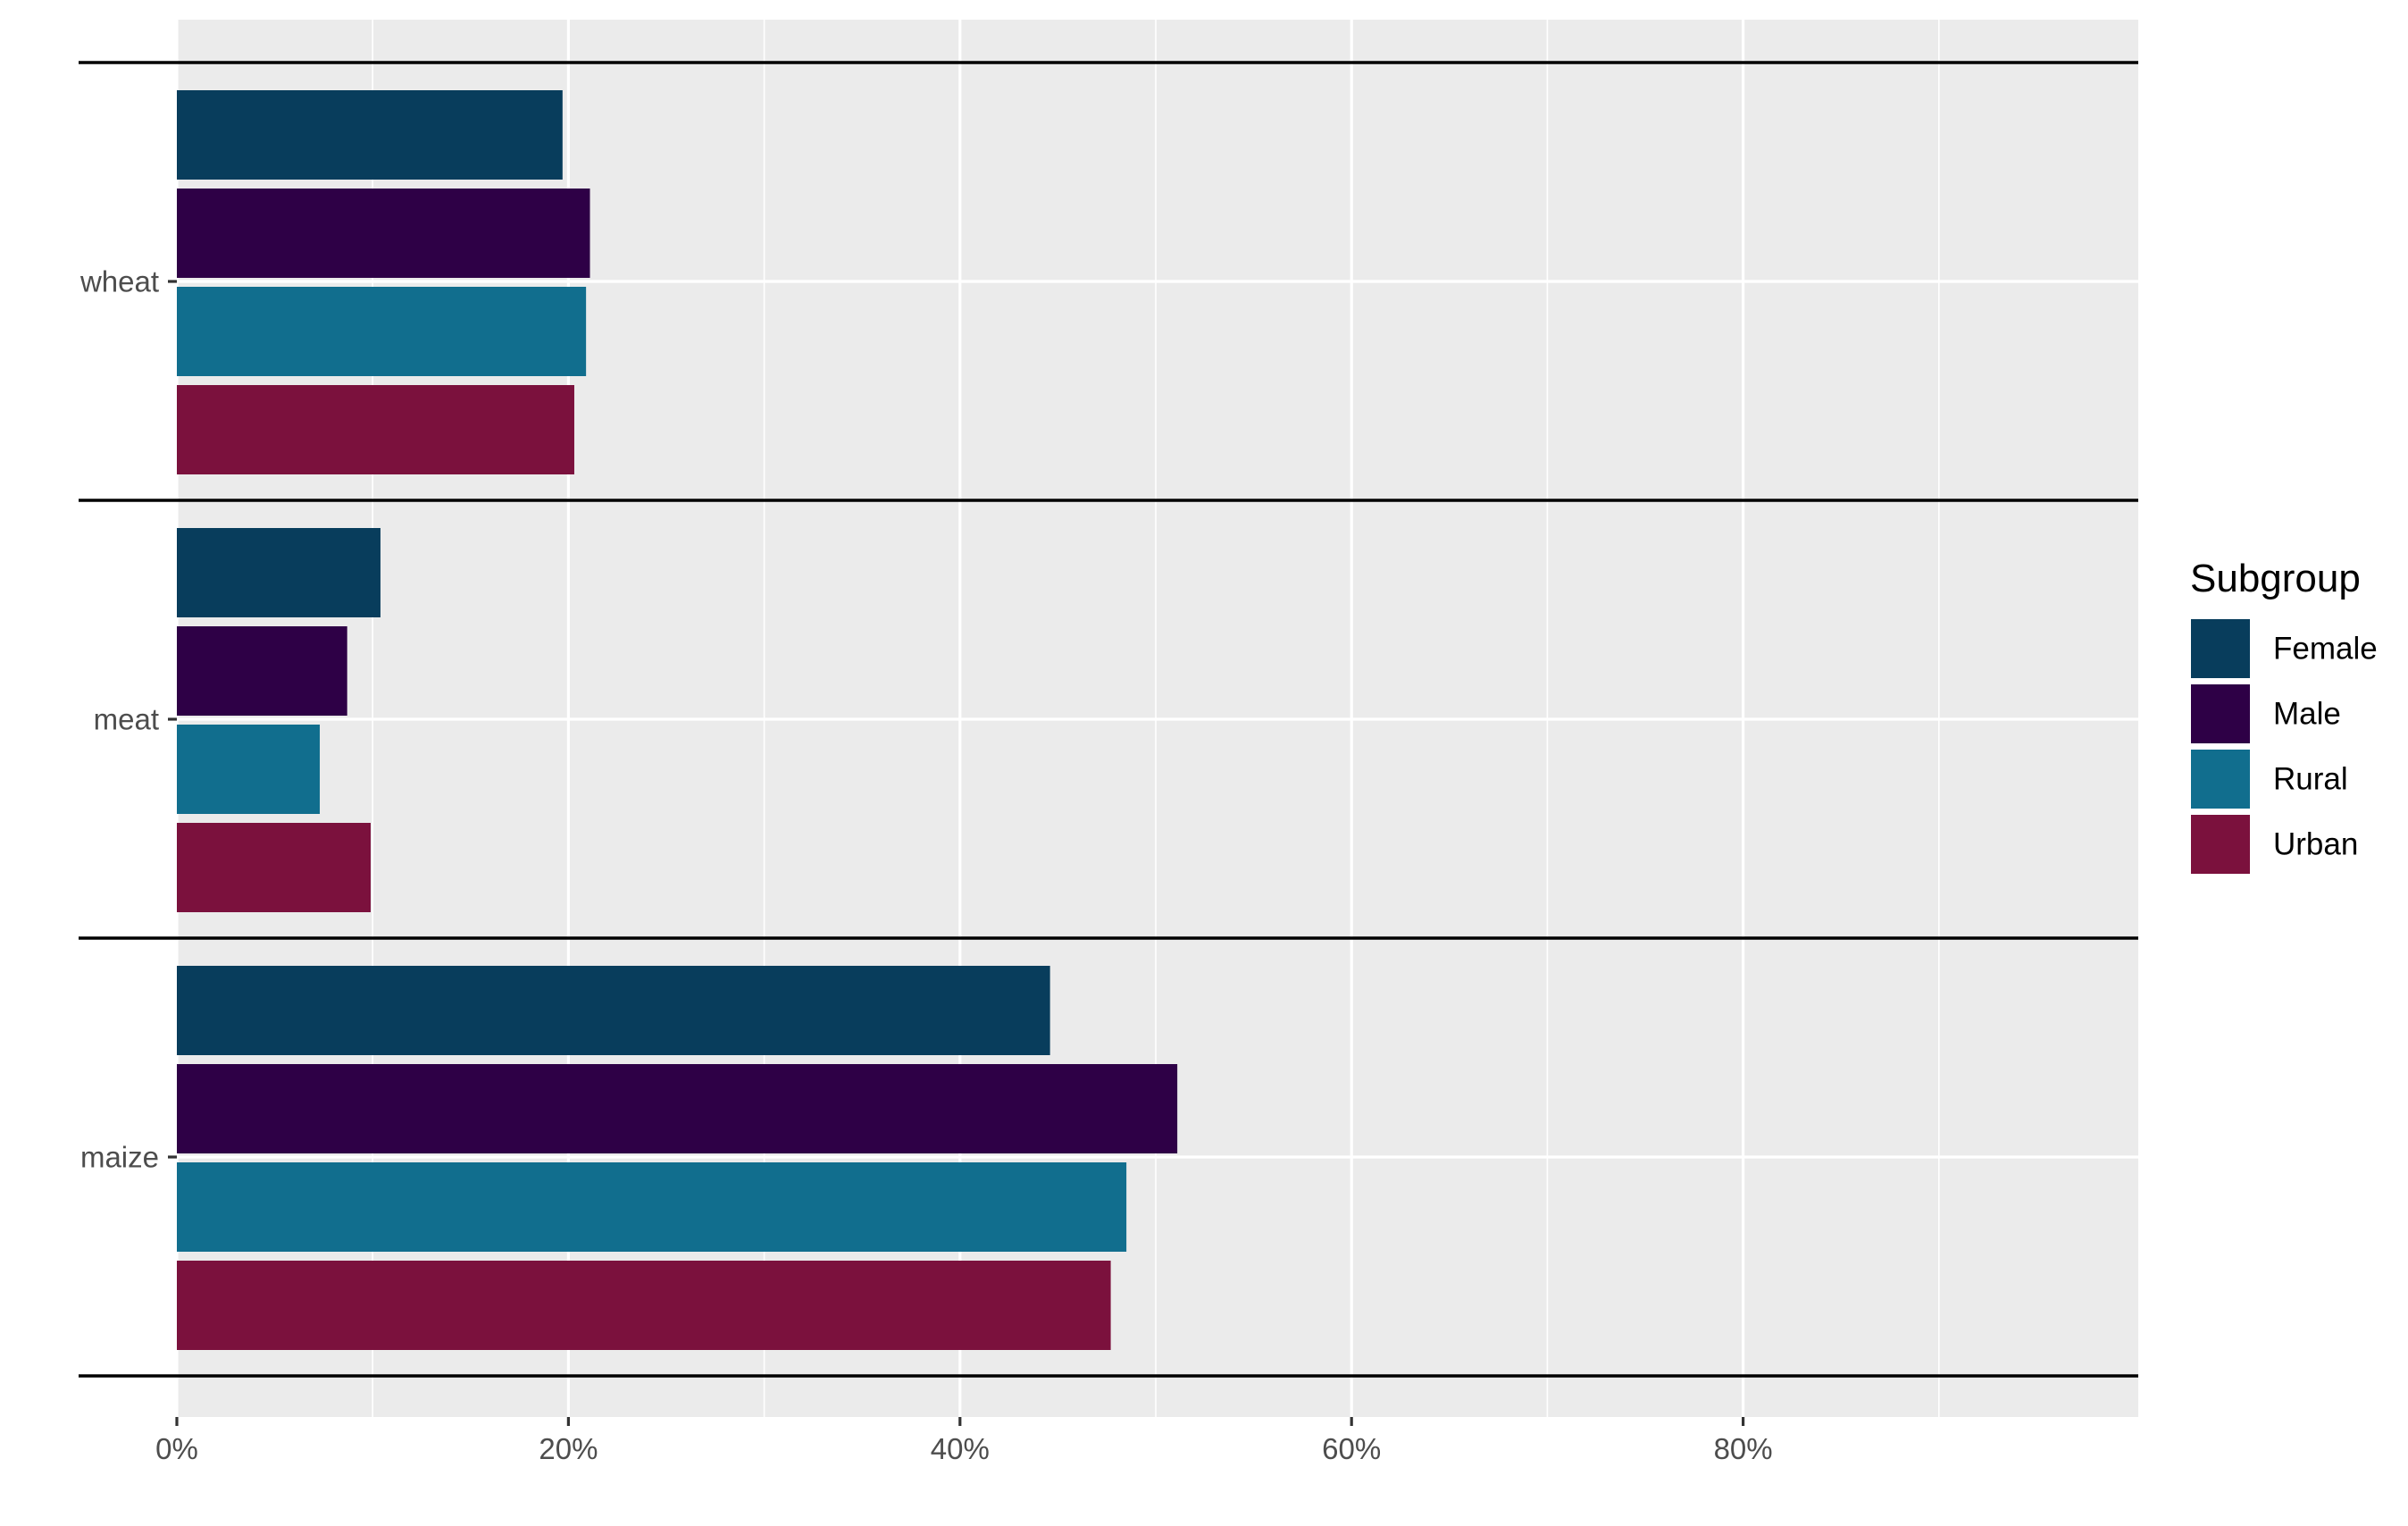 Image resolution: width=2408 pixels, height=1526 pixels. What do you see at coordinates (375, 429) in the screenshot?
I see `bar-wheat-urban` at bounding box center [375, 429].